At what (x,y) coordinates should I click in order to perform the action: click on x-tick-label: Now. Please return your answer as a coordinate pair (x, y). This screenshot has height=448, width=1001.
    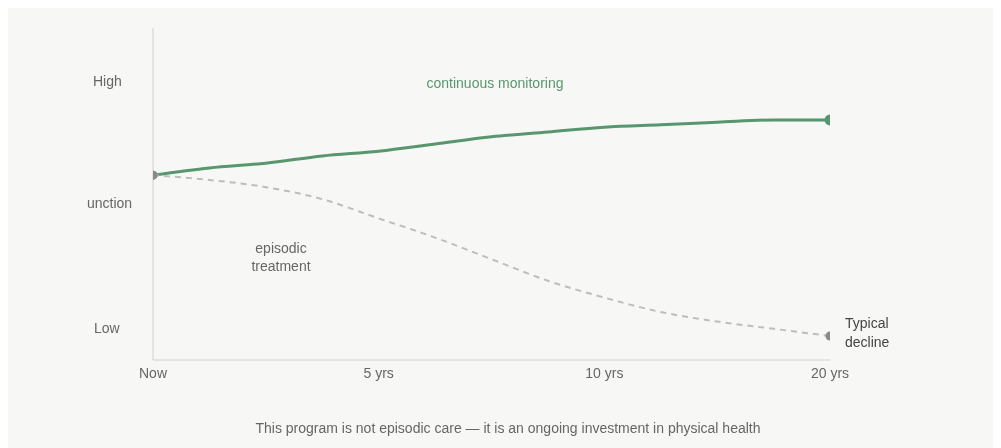
    Looking at the image, I should click on (153, 372).